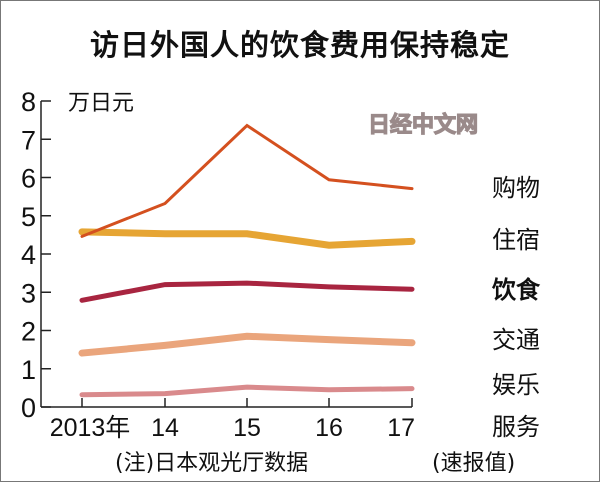  What do you see at coordinates (516, 427) in the screenshot?
I see `series-label: 服务` at bounding box center [516, 427].